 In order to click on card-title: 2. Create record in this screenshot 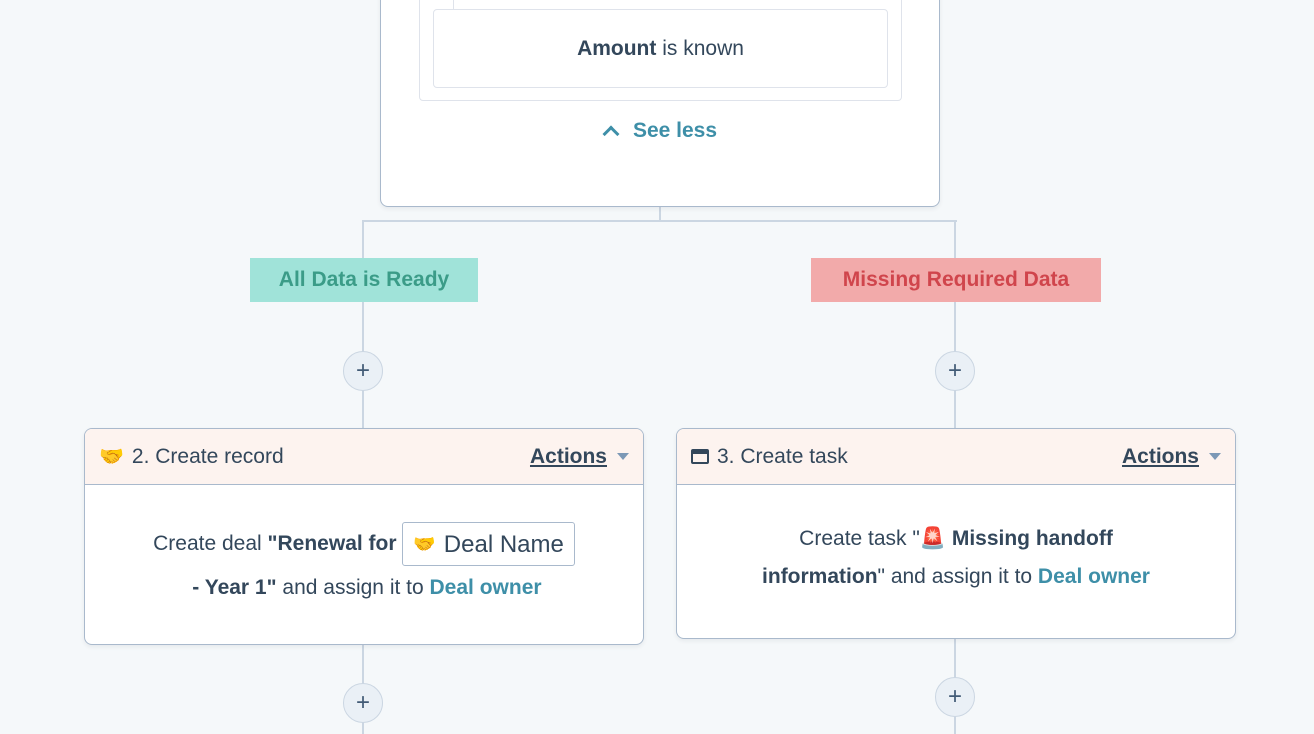, I will do `click(207, 456)`.